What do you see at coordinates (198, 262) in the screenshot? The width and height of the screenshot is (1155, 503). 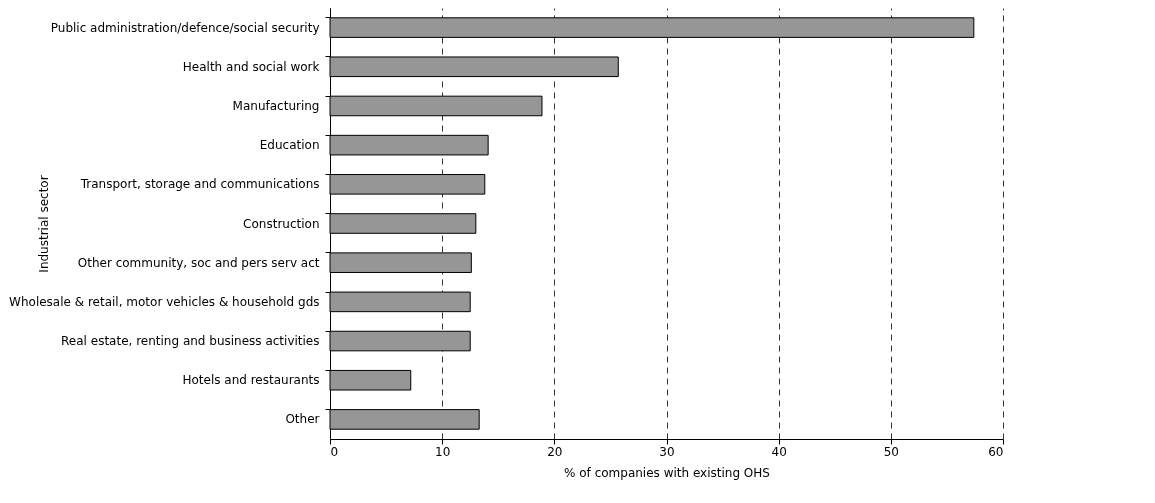 I see `y-tick-label: Other community, soc and pers serv act` at bounding box center [198, 262].